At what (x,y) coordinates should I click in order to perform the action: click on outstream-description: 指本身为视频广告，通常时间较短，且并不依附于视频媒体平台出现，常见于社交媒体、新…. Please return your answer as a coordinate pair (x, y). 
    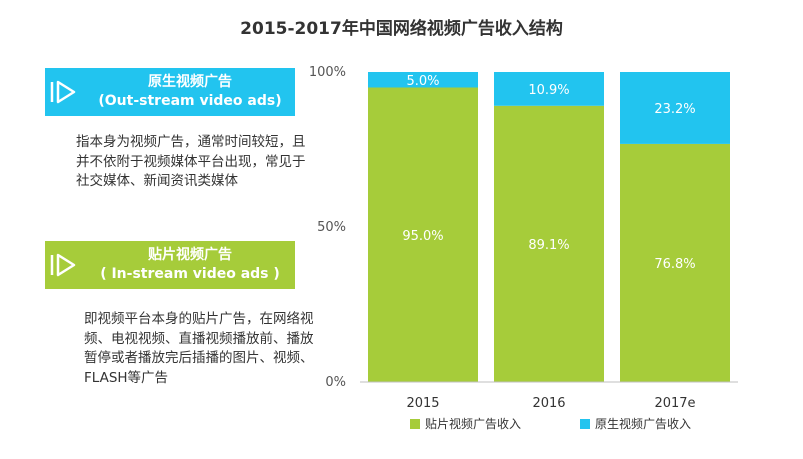
    Looking at the image, I should click on (191, 161).